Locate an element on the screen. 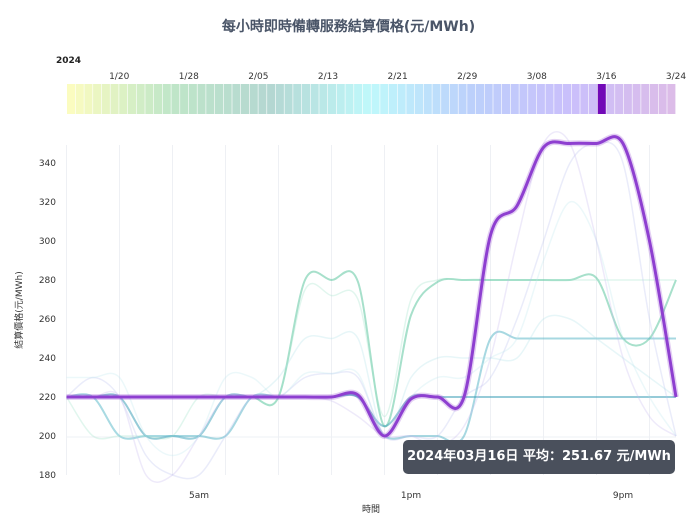 Image resolution: width=697 pixels, height=524 pixels. timeline-tick-label: 2/21 is located at coordinates (397, 77).